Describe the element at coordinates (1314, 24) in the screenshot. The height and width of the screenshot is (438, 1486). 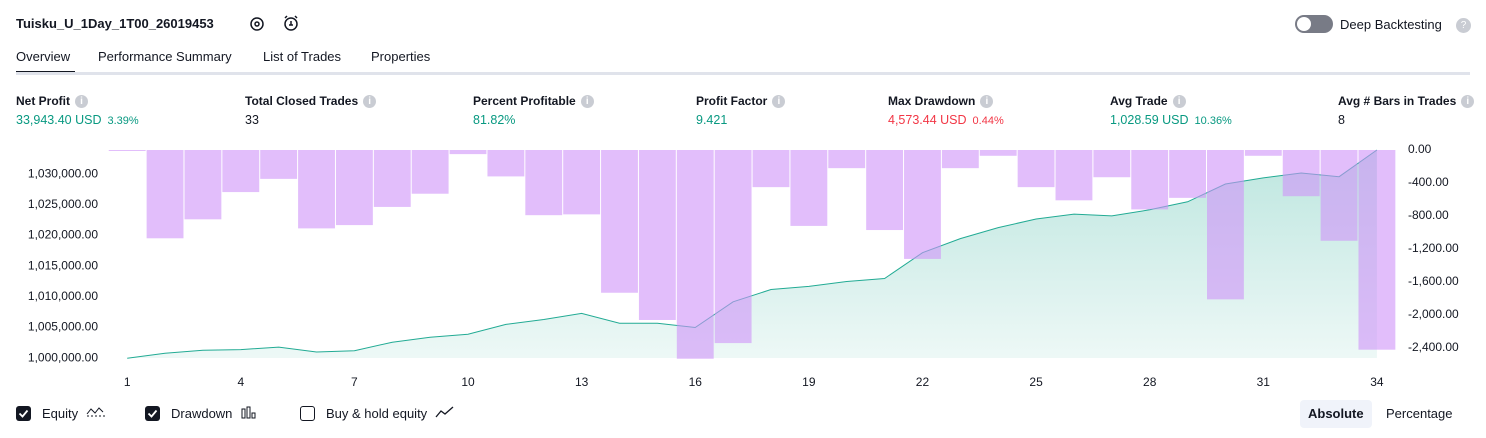
I see `deep-backtesting-toggle` at that location.